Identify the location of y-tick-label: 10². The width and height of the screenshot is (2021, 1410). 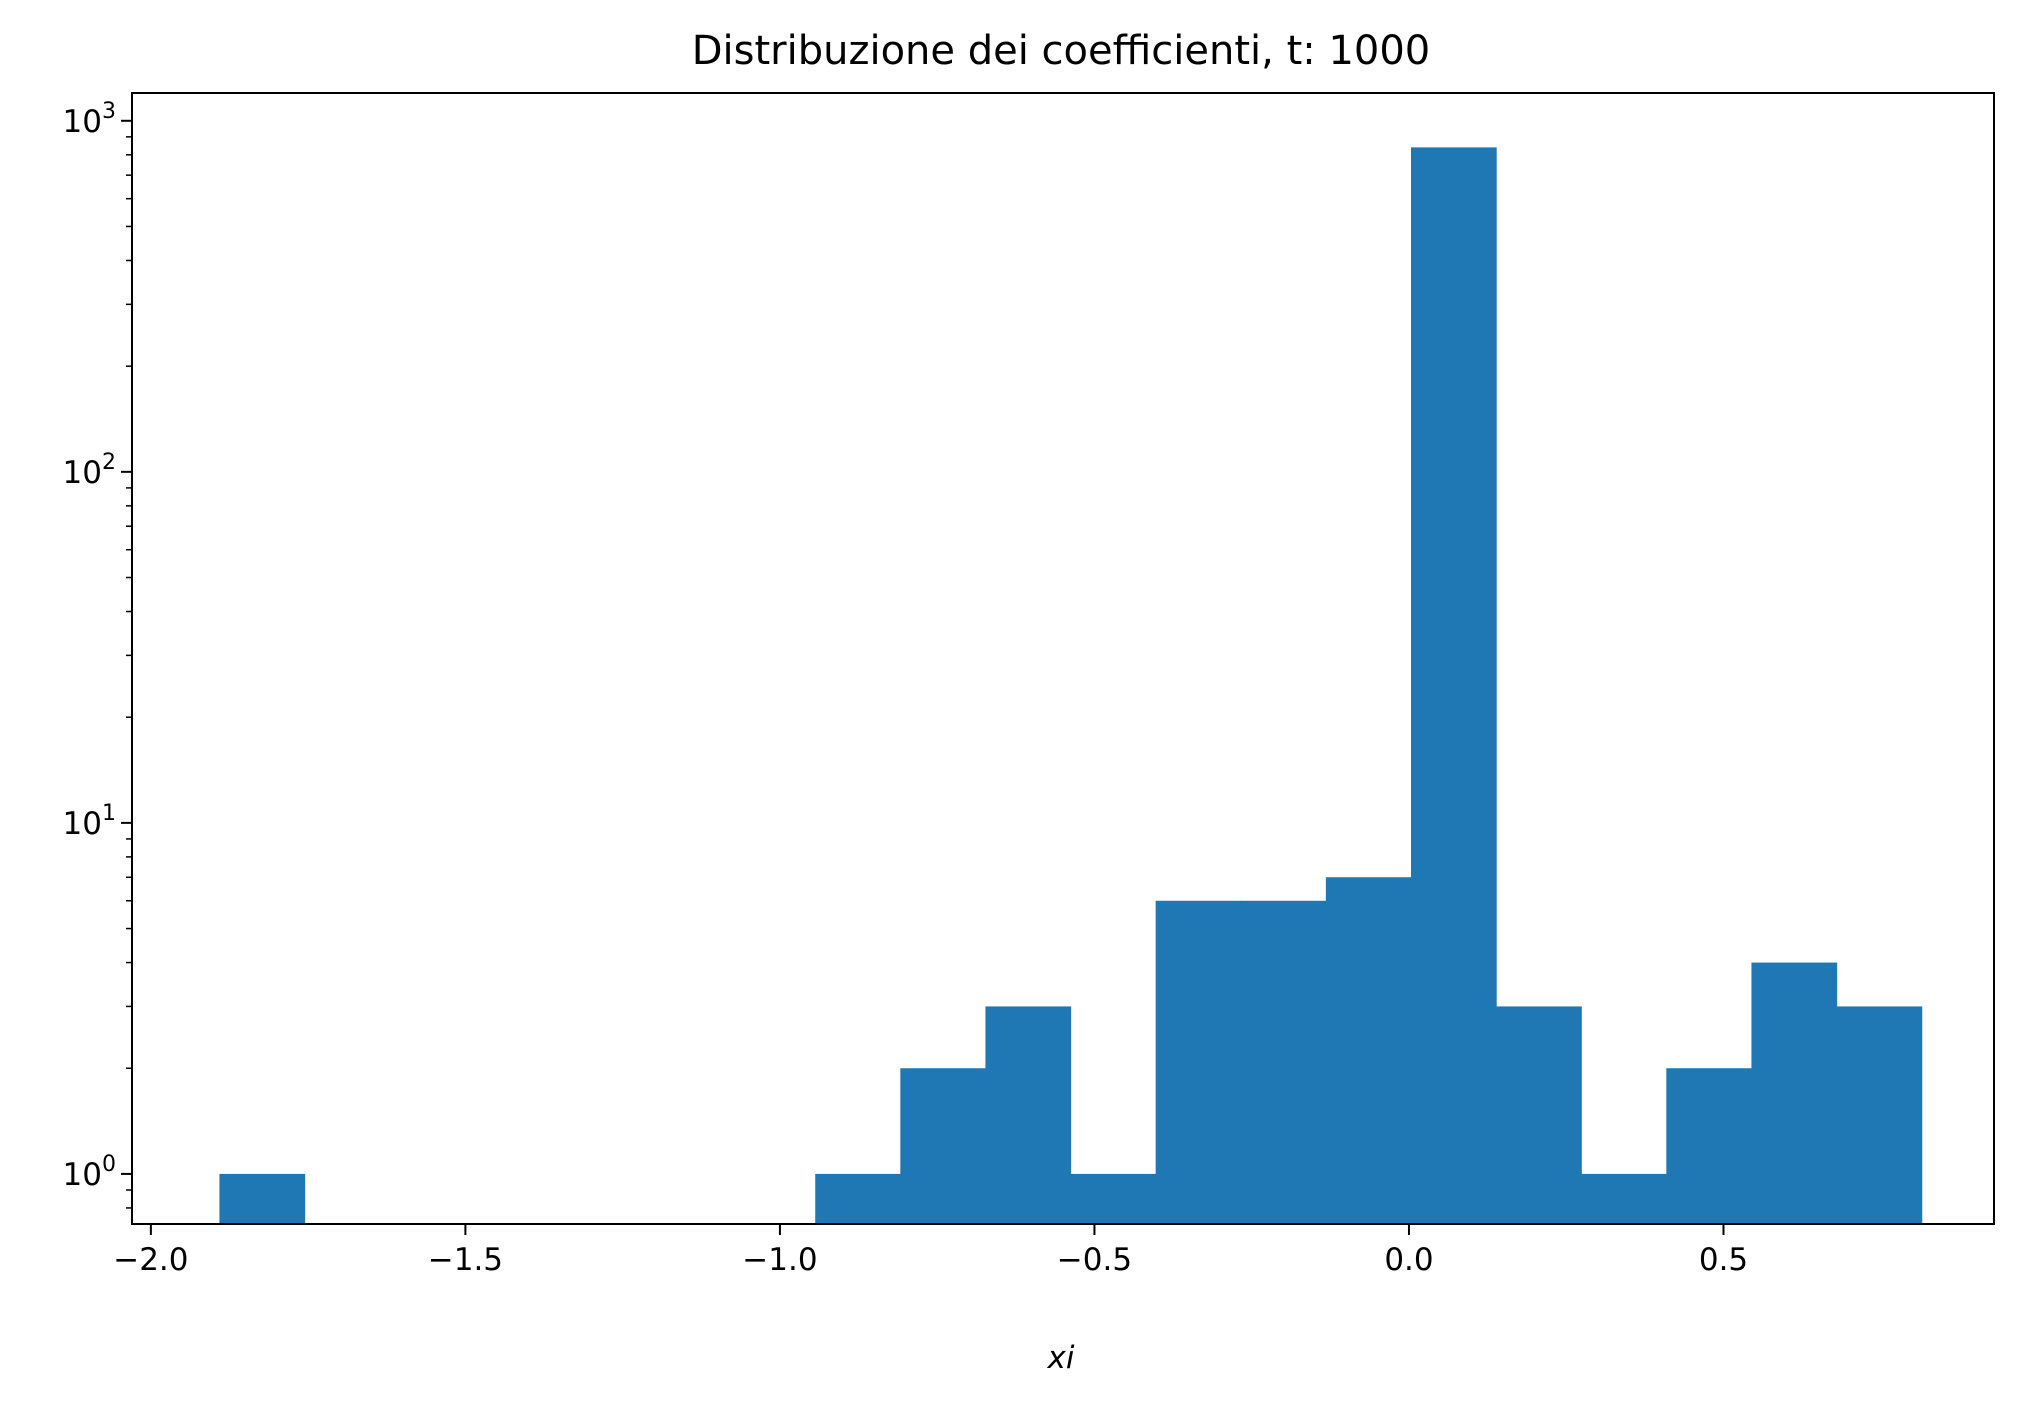
(89, 470).